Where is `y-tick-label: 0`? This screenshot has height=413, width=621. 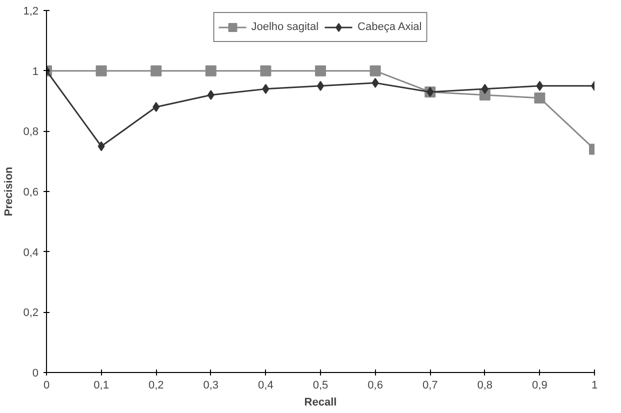 y-tick-label: 0 is located at coordinates (35, 374).